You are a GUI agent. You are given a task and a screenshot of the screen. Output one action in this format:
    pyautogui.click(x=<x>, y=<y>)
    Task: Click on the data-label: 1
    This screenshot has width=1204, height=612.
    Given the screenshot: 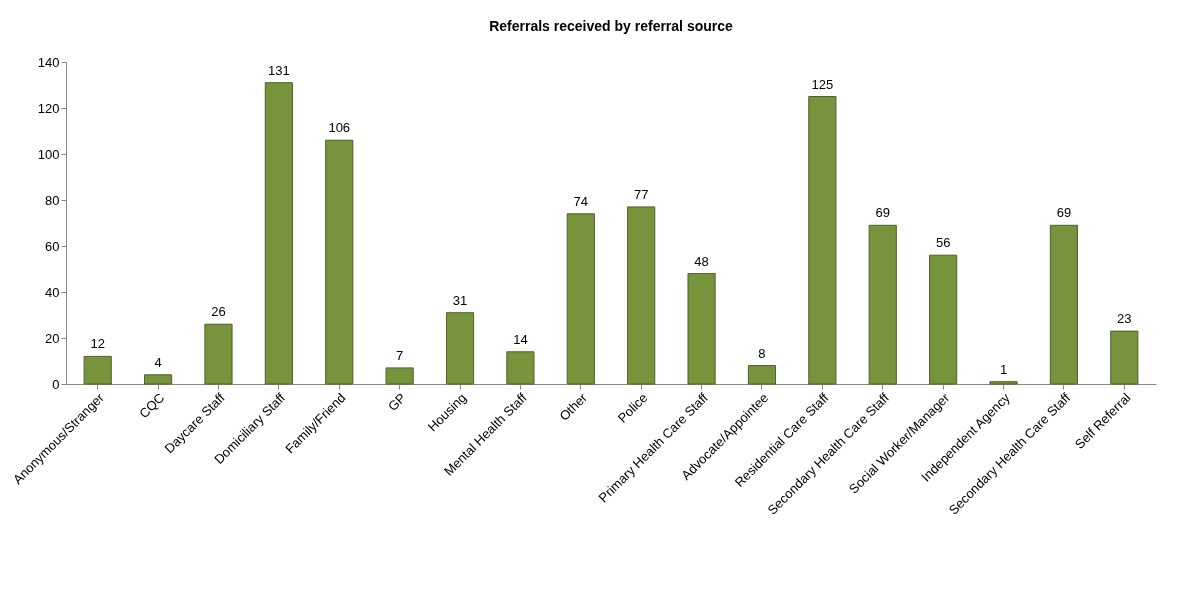 What is the action you would take?
    pyautogui.click(x=1003, y=369)
    